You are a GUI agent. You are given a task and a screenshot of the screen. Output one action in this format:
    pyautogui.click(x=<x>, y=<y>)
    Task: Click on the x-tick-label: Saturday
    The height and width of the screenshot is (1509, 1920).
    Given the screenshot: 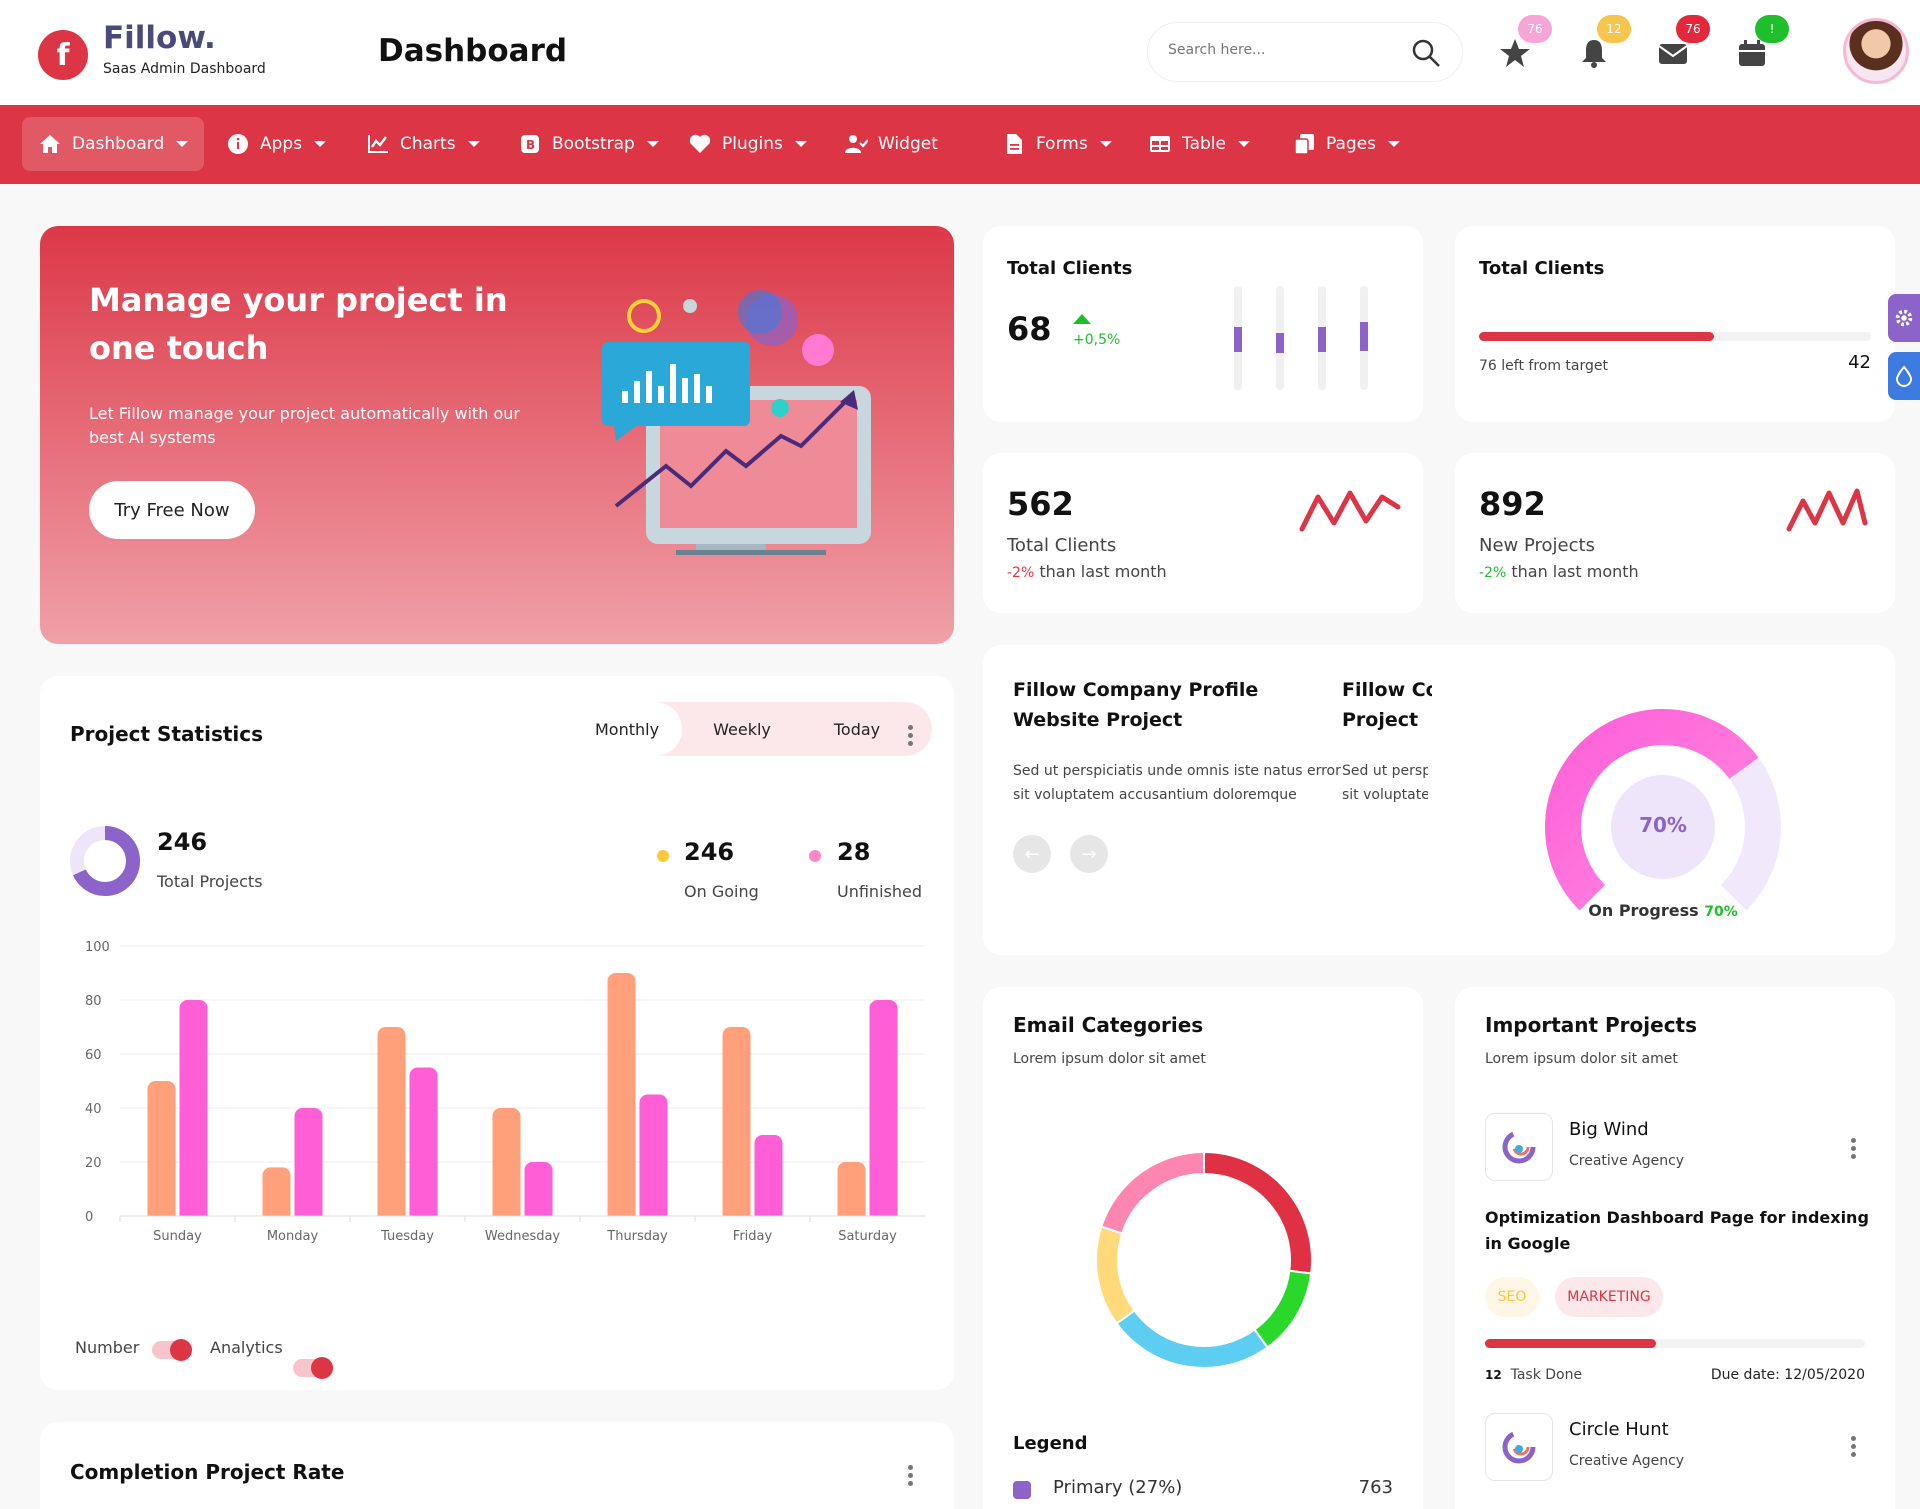 What is the action you would take?
    pyautogui.click(x=867, y=1236)
    